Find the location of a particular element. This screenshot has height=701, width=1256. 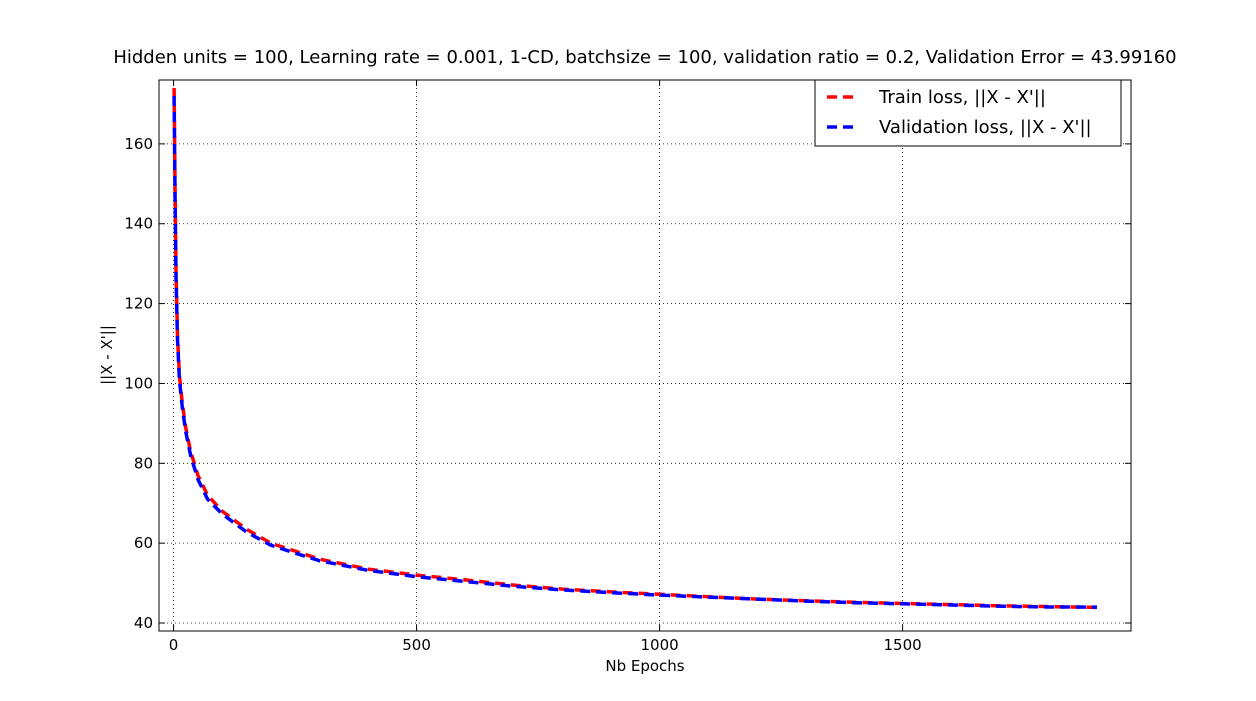

y-axis-label: ||X - X'|| is located at coordinates (107, 355).